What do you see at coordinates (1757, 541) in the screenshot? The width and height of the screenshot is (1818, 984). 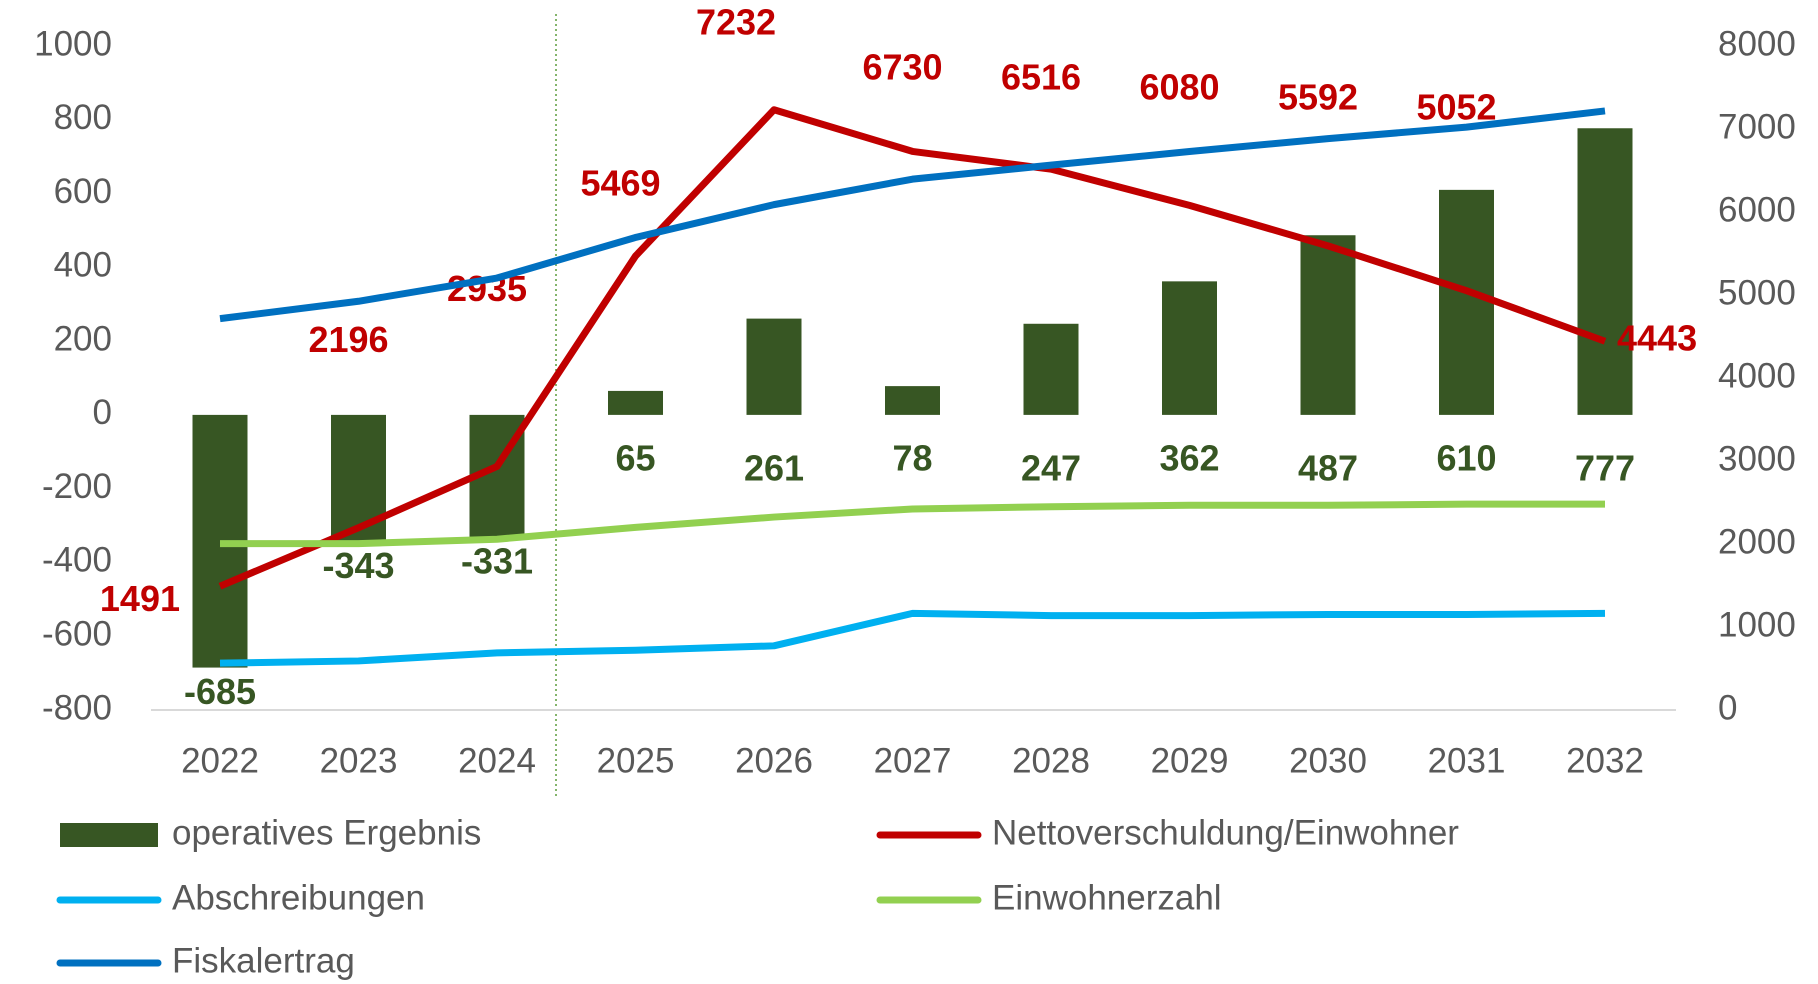 I see `y2-tick-label: 2000` at bounding box center [1757, 541].